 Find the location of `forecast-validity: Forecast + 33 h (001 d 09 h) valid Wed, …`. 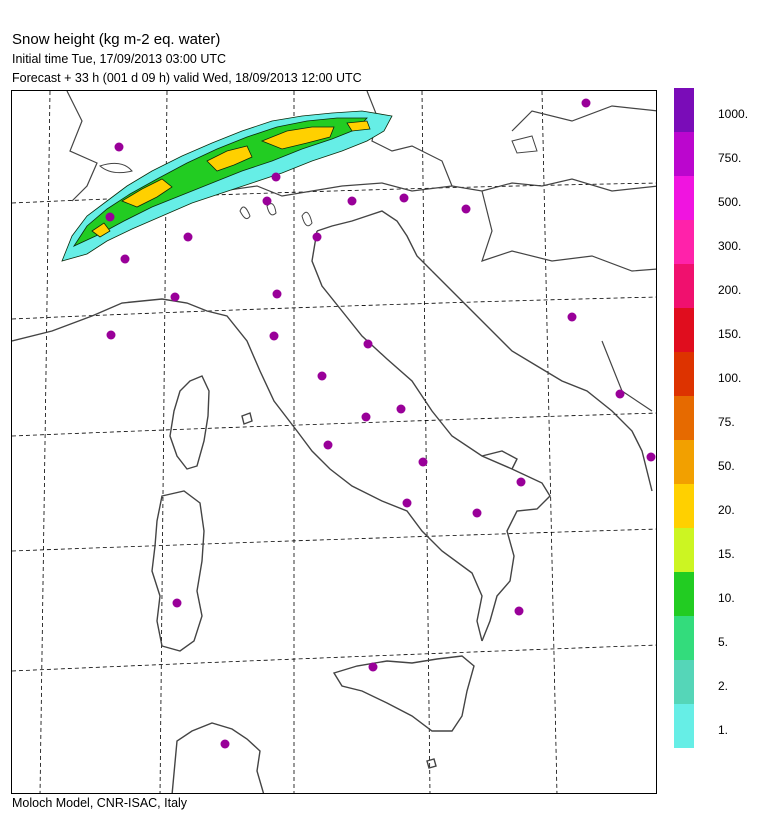

forecast-validity: Forecast + 33 h (001 d 09 h) valid Wed, … is located at coordinates (187, 78).